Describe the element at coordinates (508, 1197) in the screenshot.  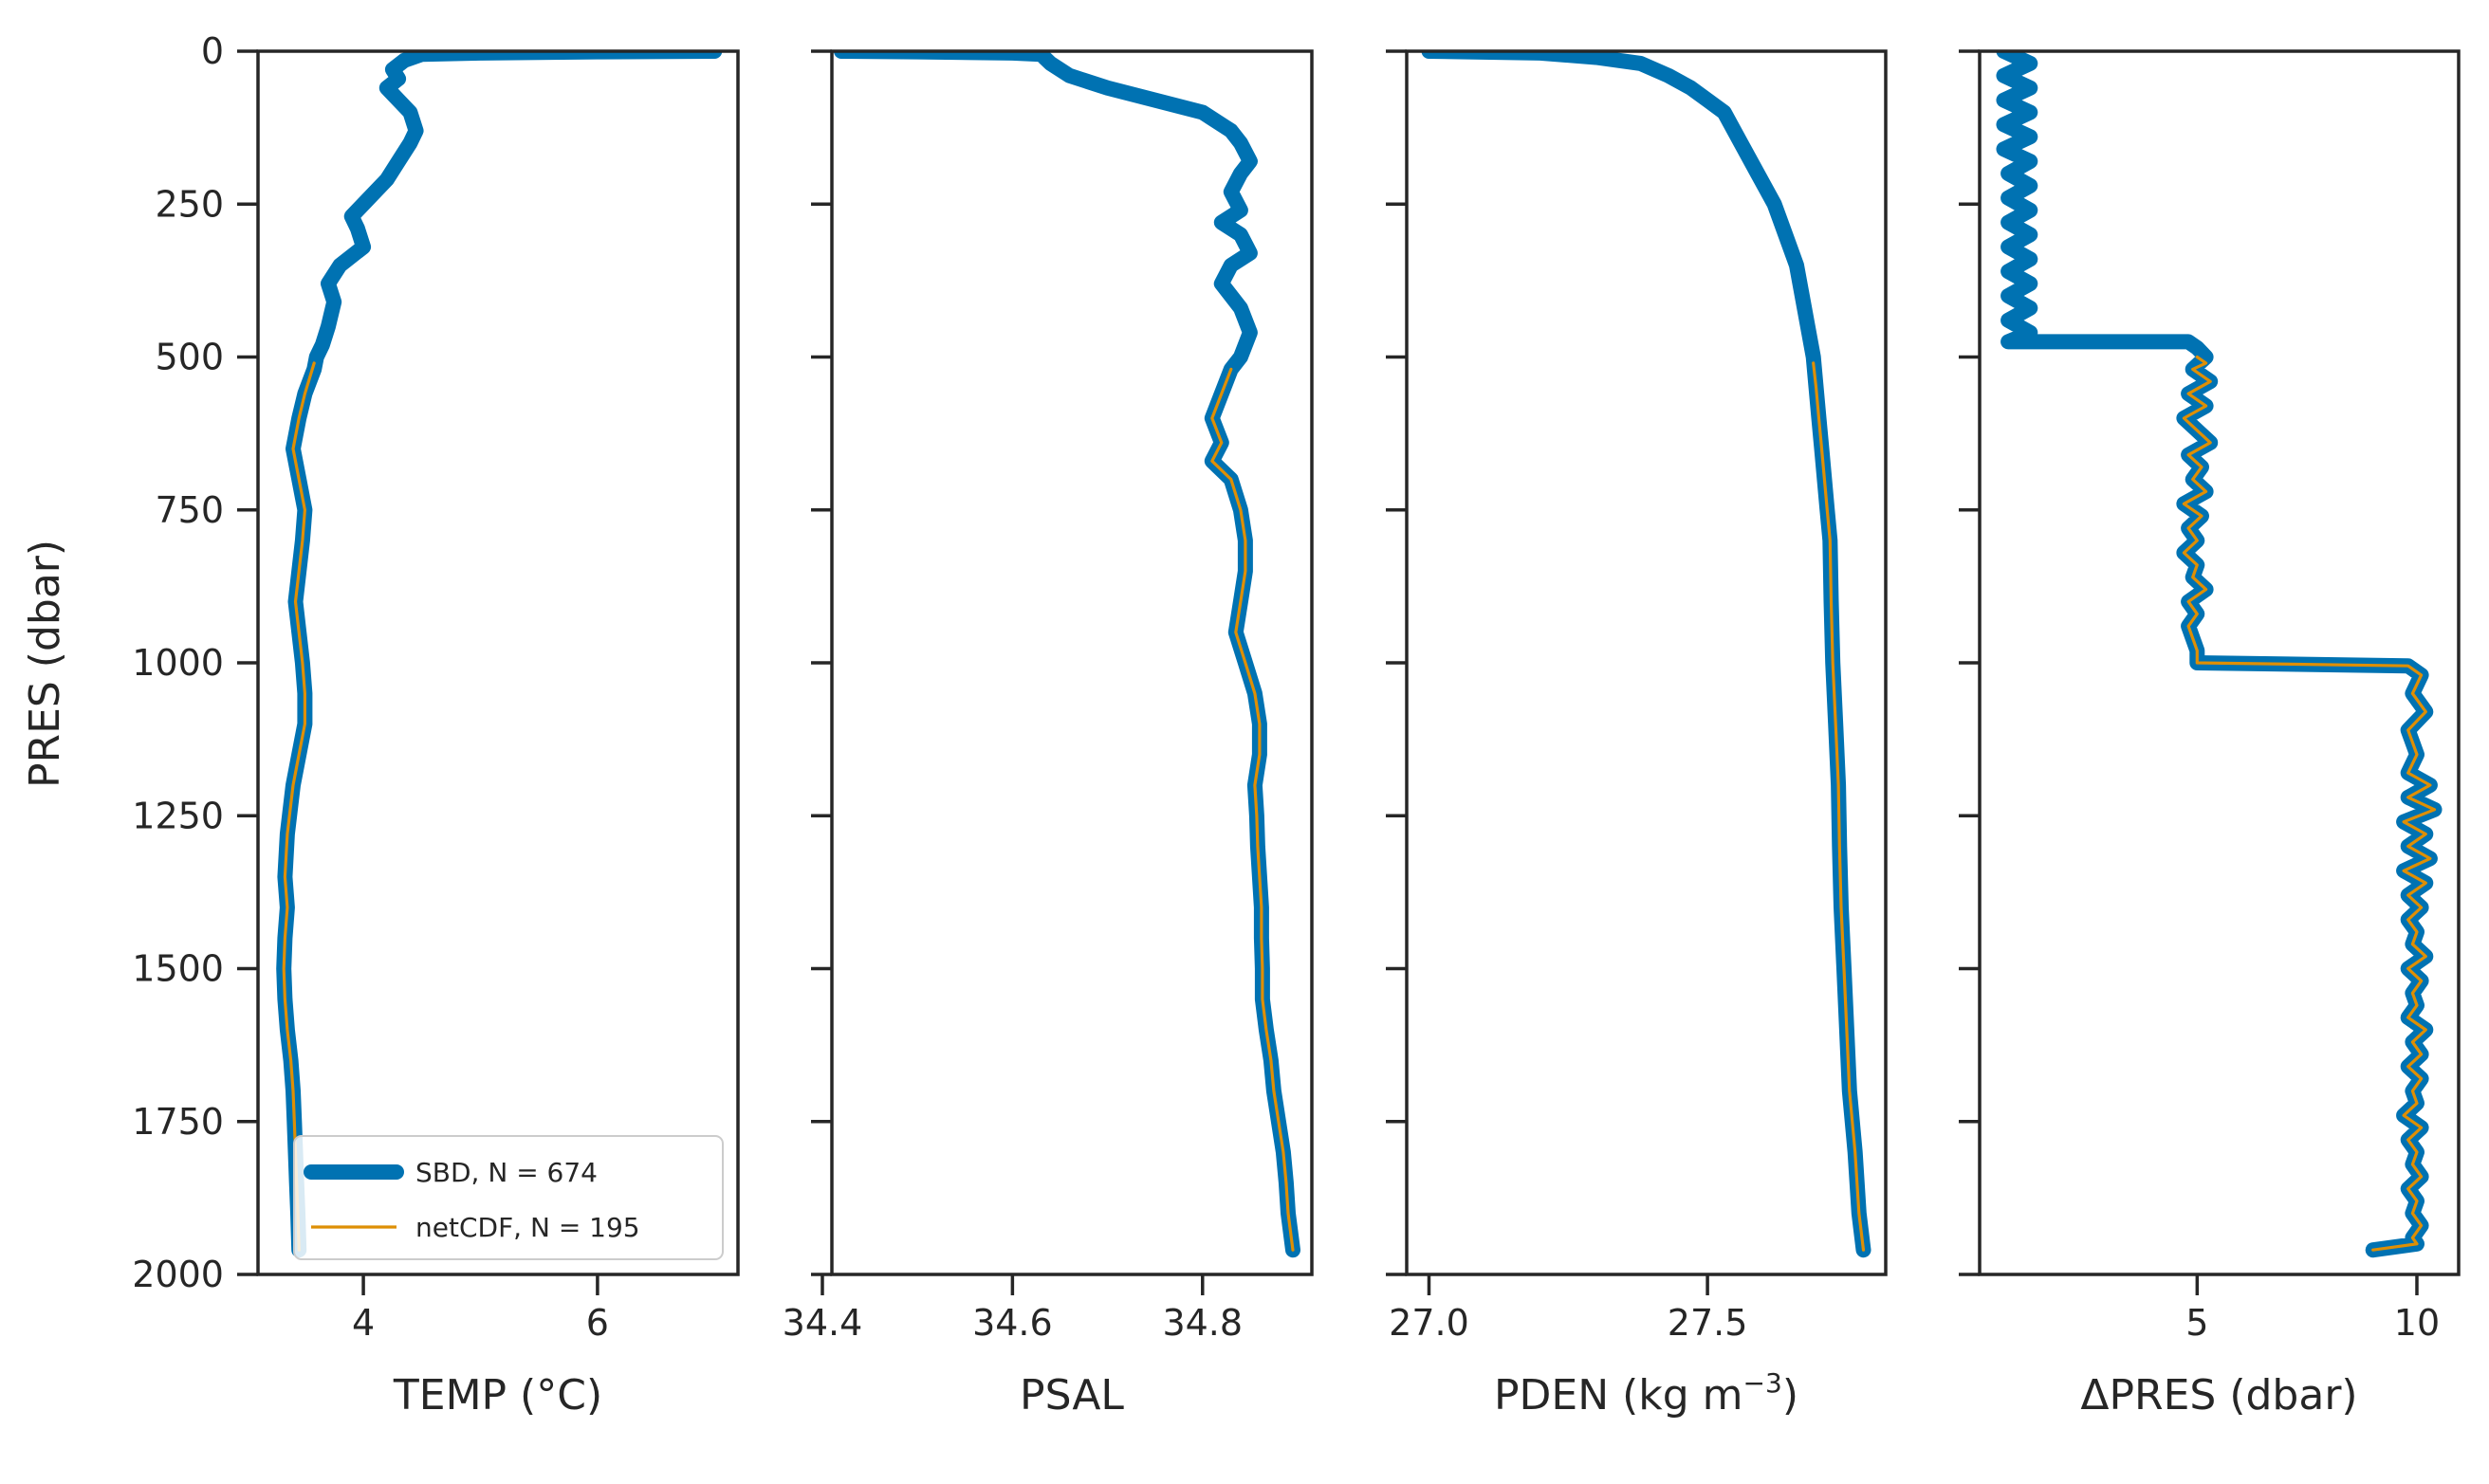
I see `legend: SBD, N = 674 netCDF, N = 195` at that location.